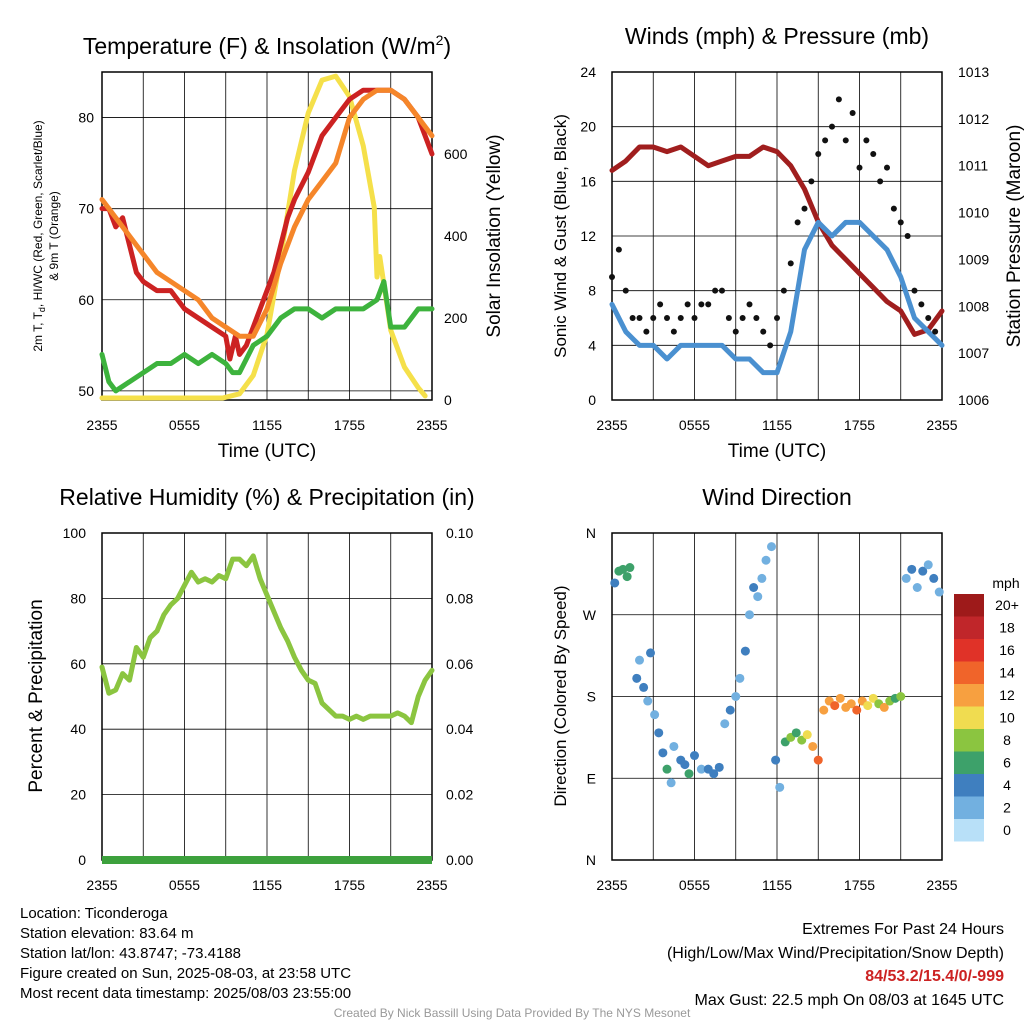  What do you see at coordinates (1007, 673) in the screenshot?
I see `colorbar-label: 14` at bounding box center [1007, 673].